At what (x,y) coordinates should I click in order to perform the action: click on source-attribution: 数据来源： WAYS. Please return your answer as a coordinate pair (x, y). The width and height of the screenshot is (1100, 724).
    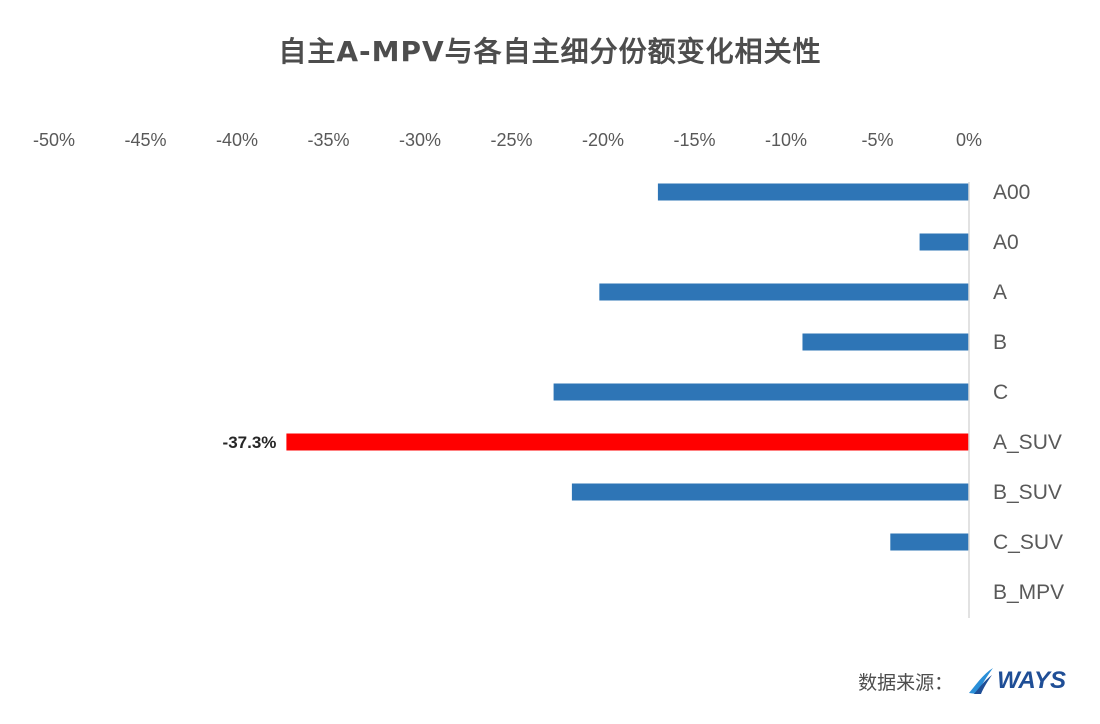
    Looking at the image, I should click on (962, 681).